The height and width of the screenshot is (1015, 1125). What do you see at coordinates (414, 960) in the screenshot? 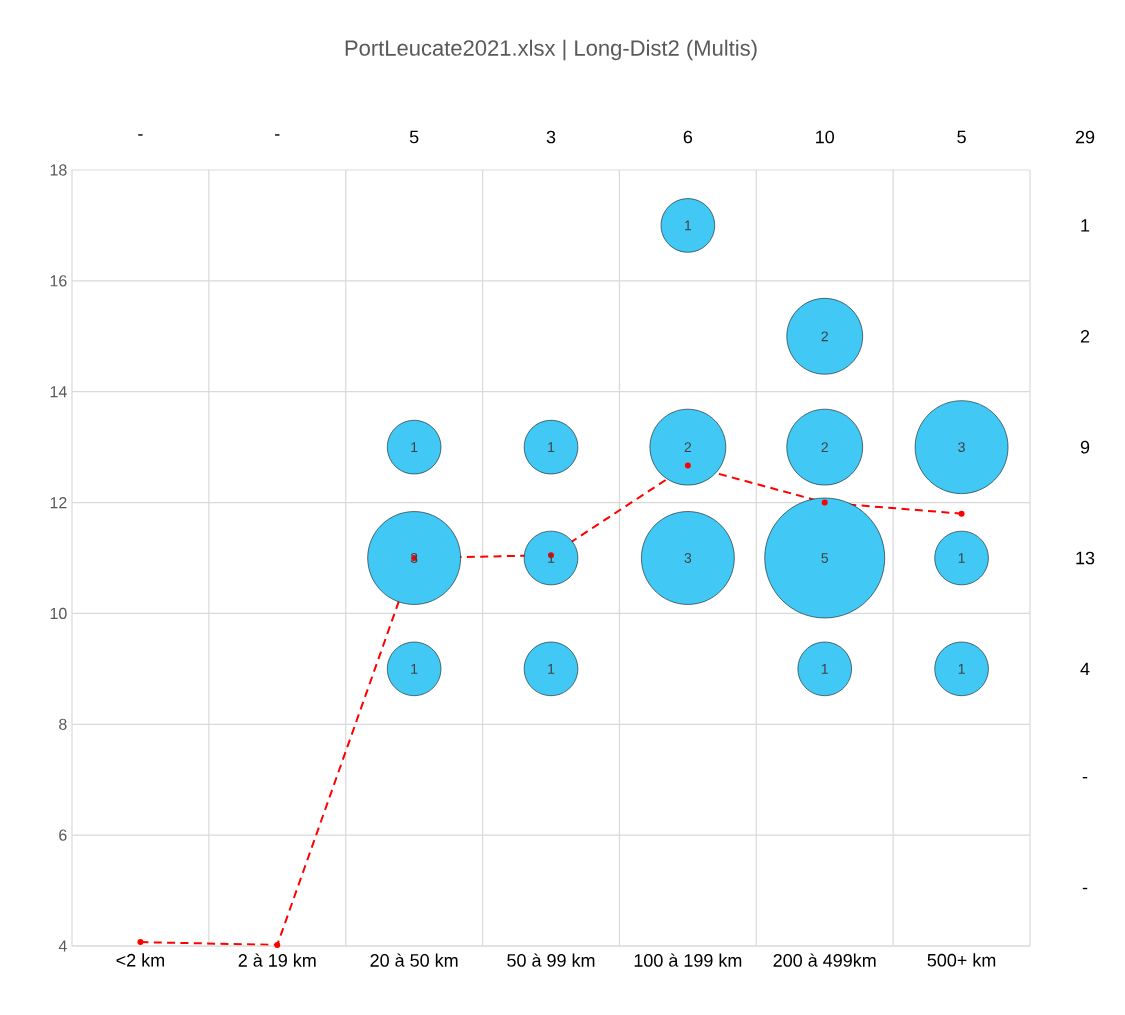
I see `x-tick-label: 20 à 50 km` at bounding box center [414, 960].